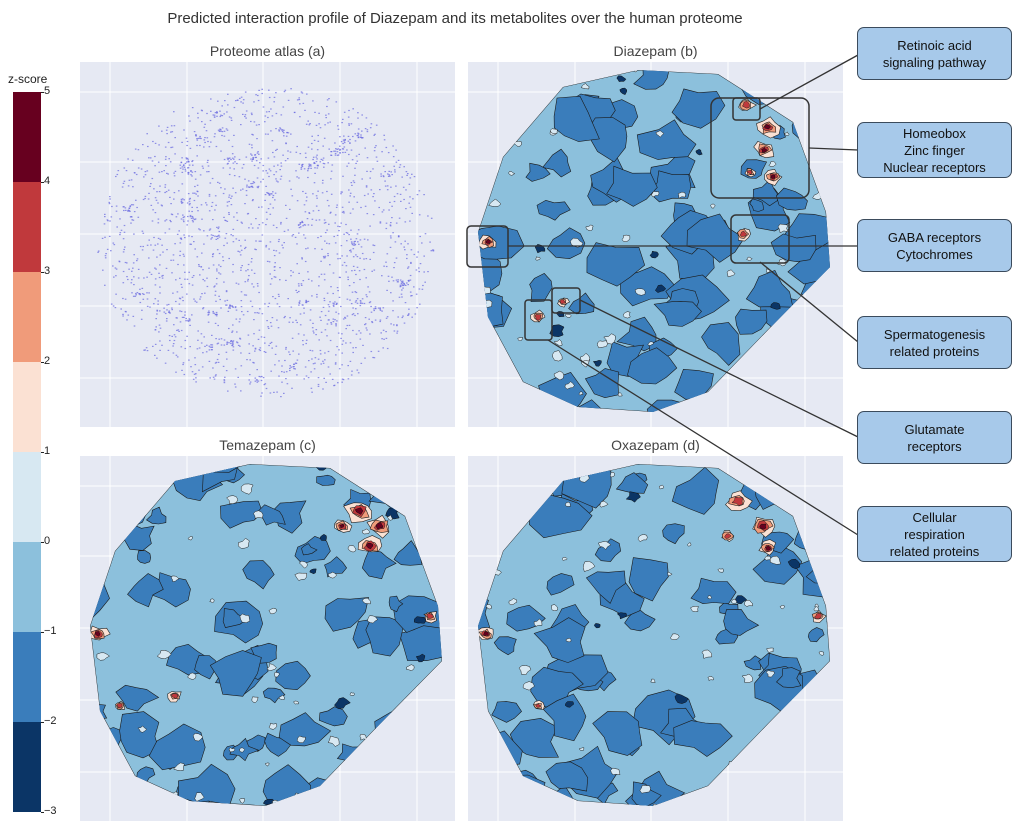 The image size is (1023, 836). What do you see at coordinates (833, 149) in the screenshot?
I see `connector-homeobox` at bounding box center [833, 149].